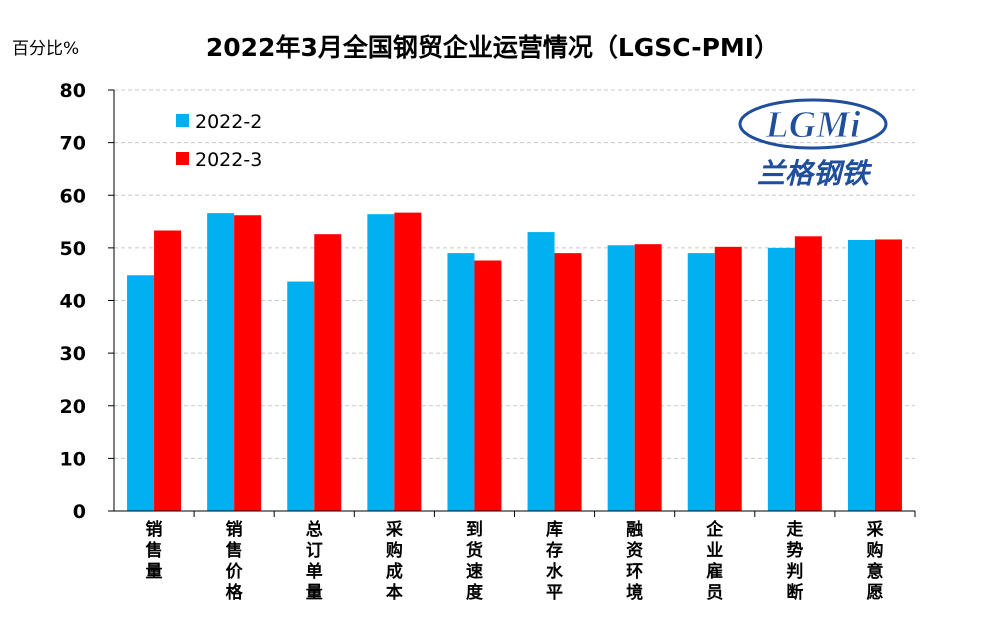 Image resolution: width=985 pixels, height=642 pixels. Describe the element at coordinates (301, 396) in the screenshot. I see `bar-2022-2-总订单量` at that location.